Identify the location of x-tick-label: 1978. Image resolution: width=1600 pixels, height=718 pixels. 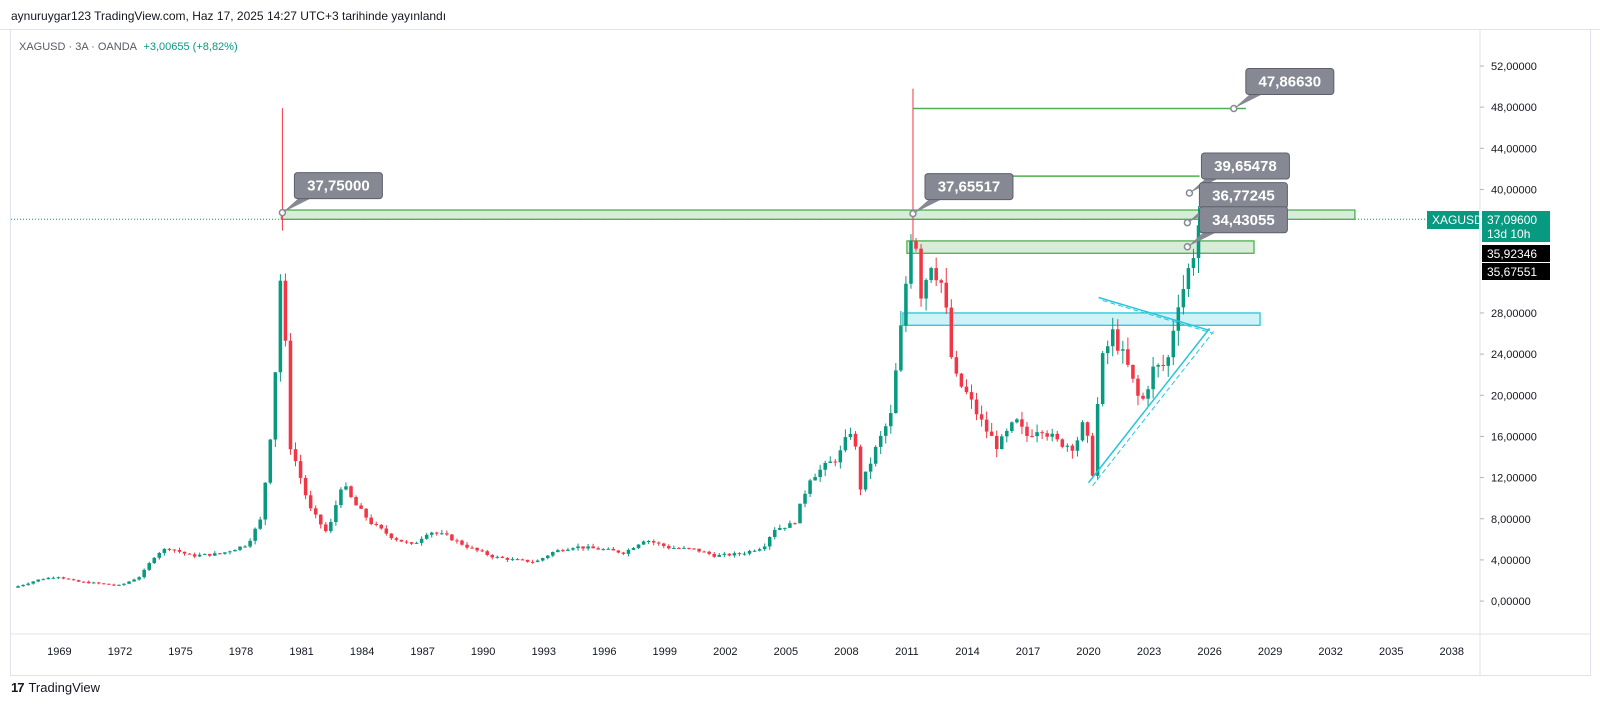
(241, 652).